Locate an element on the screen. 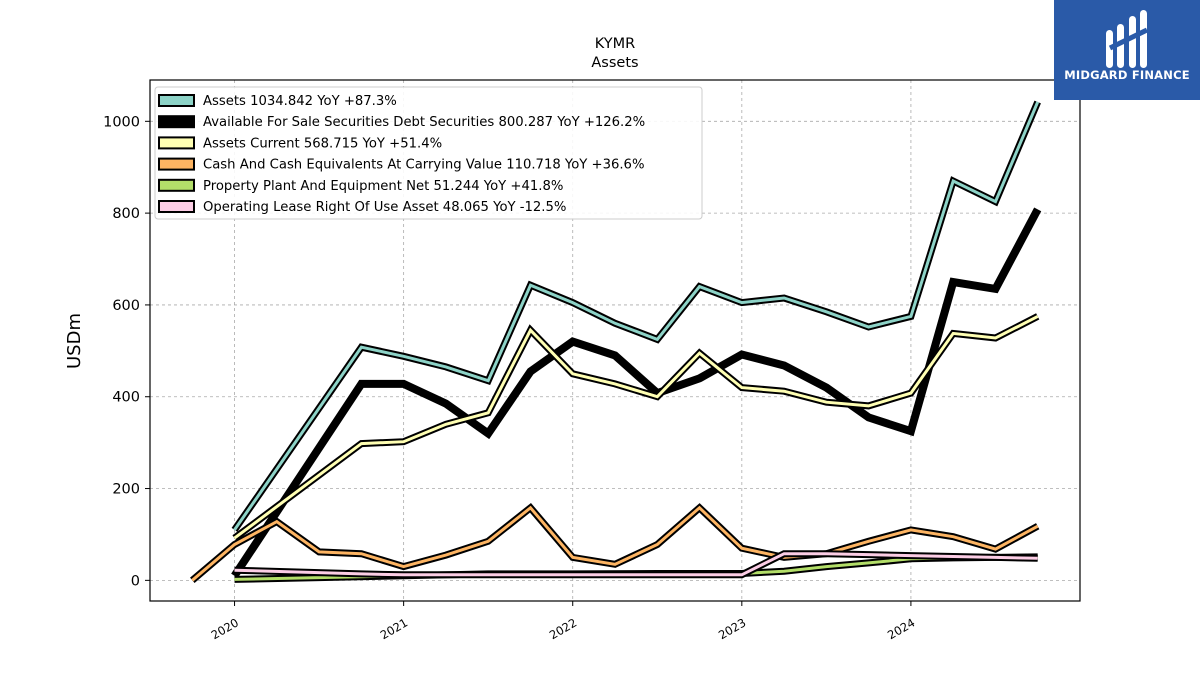 The width and height of the screenshot is (1200, 675). chart-subtitle: Assets is located at coordinates (614, 63).